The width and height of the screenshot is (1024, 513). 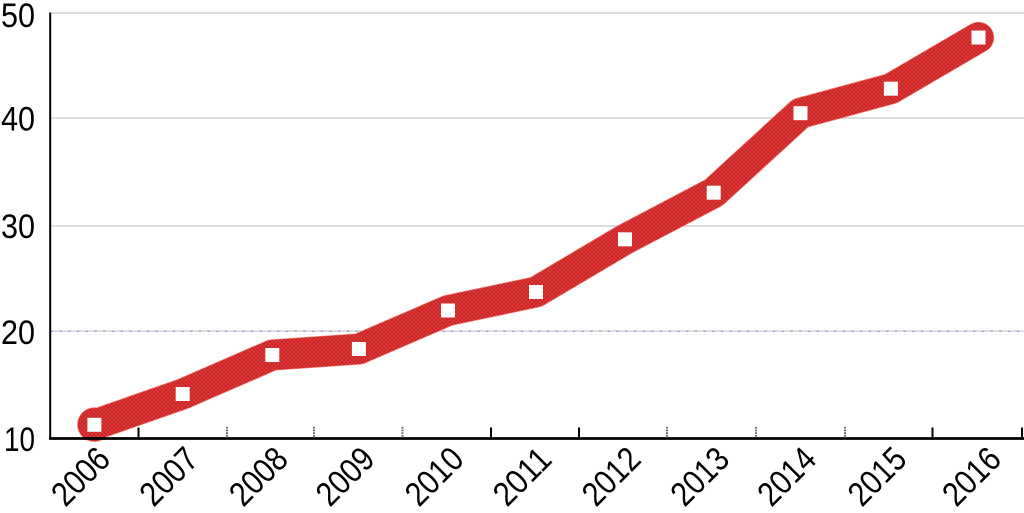 What do you see at coordinates (19, 440) in the screenshot?
I see `svg-text: 10` at bounding box center [19, 440].